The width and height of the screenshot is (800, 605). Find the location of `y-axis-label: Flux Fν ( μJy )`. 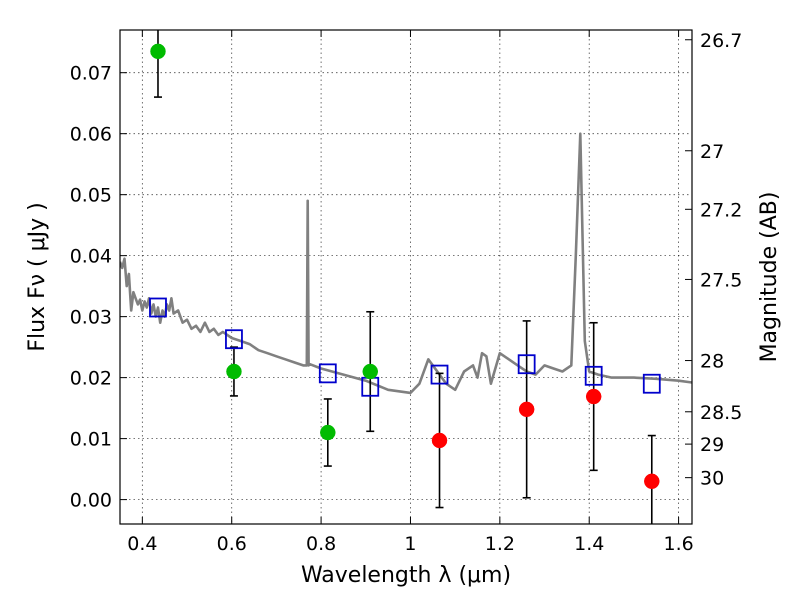

y-axis-label: Flux Fν ( μJy ) is located at coordinates (37, 276).